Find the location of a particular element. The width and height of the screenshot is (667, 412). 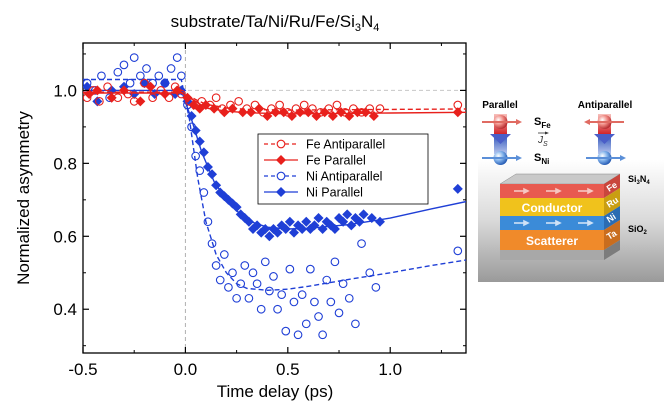

y-tick-label: 0.6 is located at coordinates (65, 236).